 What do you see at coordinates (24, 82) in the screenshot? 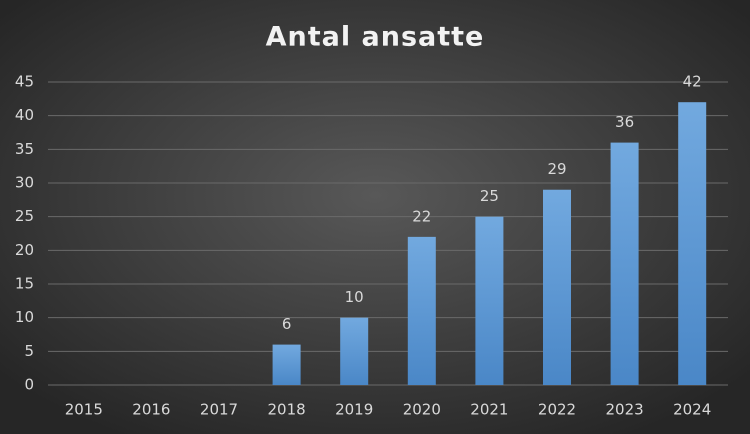
I see `y-tick-label: 45` at bounding box center [24, 82].